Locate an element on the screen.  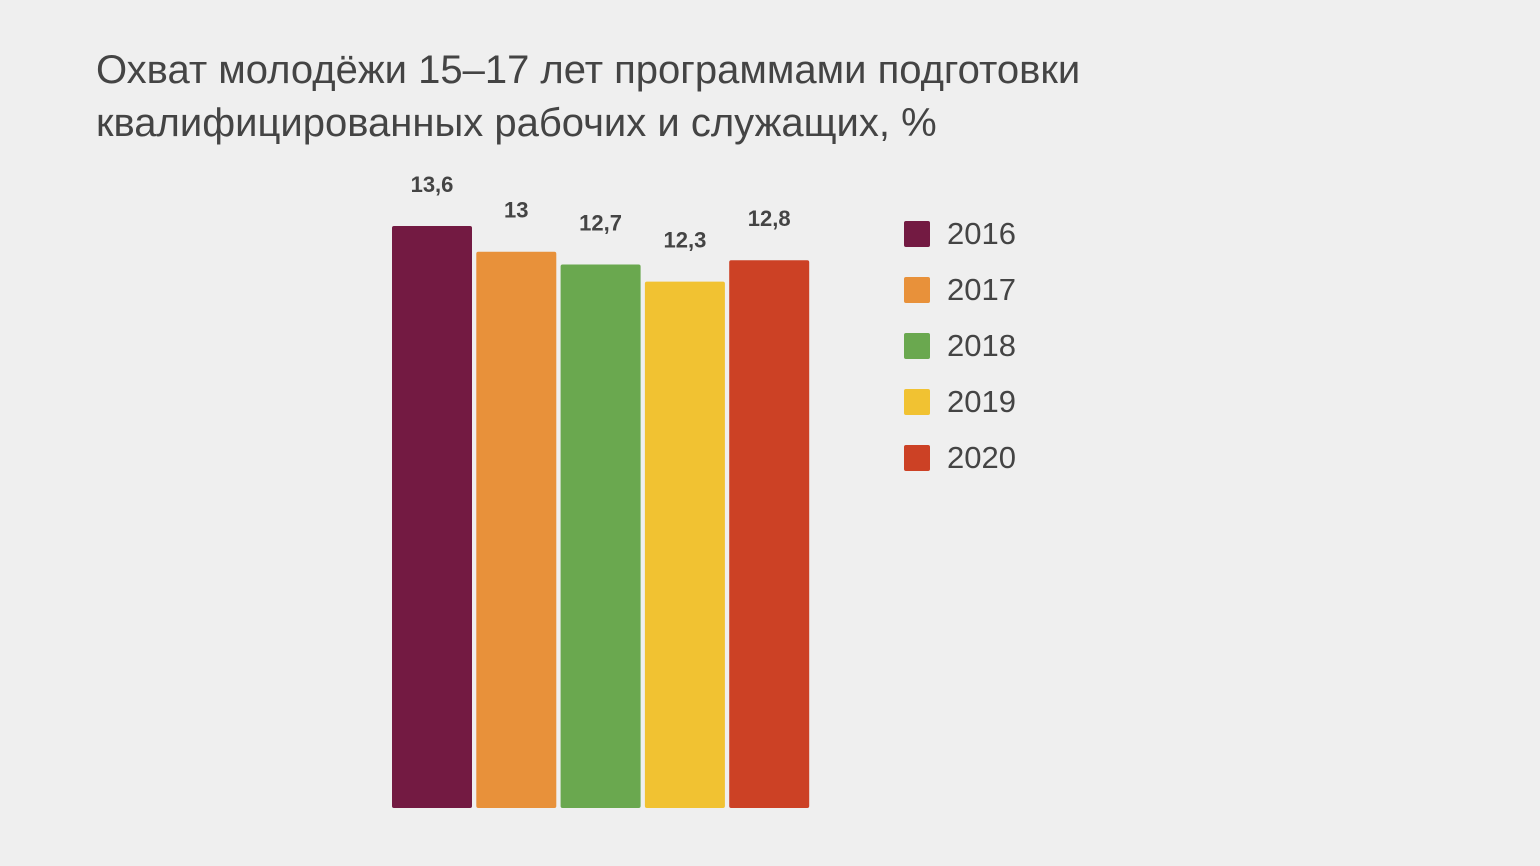
legend-label: 2020 is located at coordinates (981, 457).